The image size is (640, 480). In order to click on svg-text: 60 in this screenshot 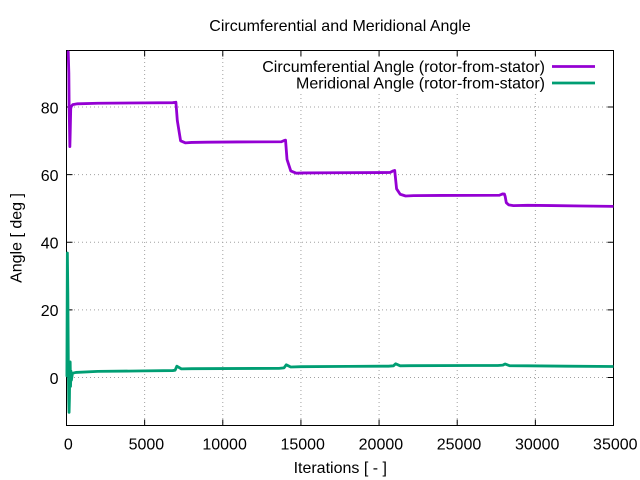, I will do `click(50, 176)`.